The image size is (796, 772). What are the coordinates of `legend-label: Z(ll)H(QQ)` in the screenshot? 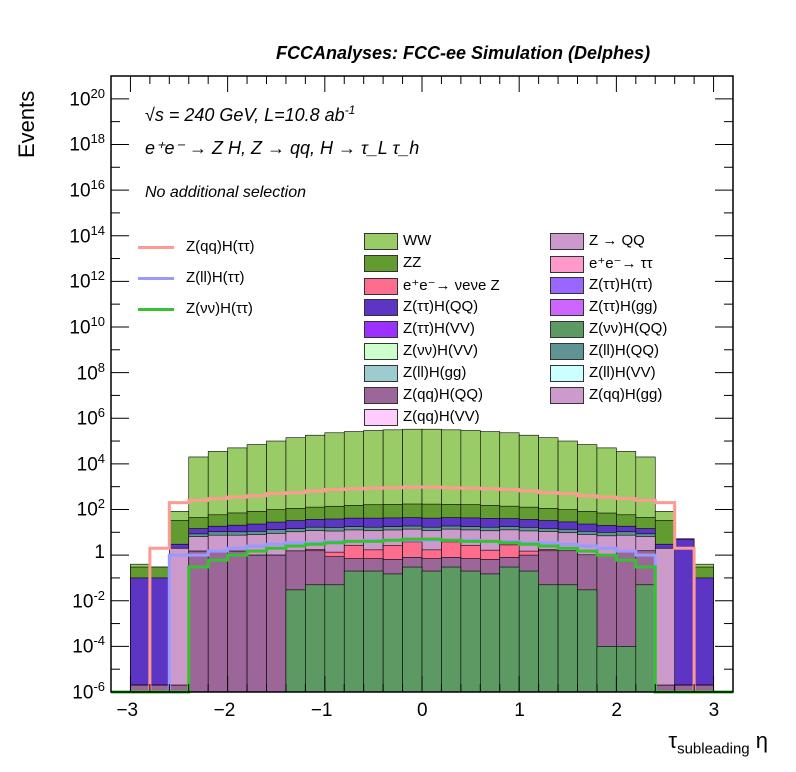 It's located at (624, 350).